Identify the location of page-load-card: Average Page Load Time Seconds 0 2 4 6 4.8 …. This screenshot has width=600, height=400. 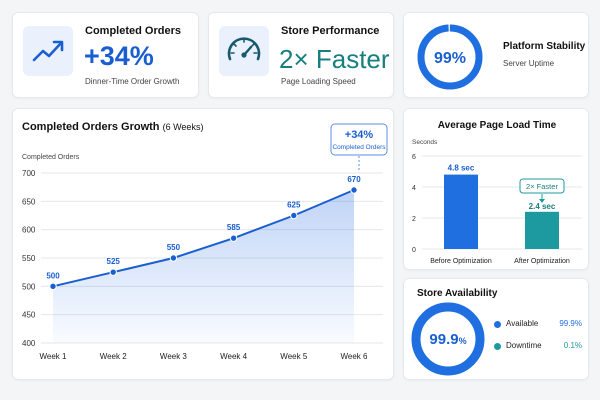
(496, 189).